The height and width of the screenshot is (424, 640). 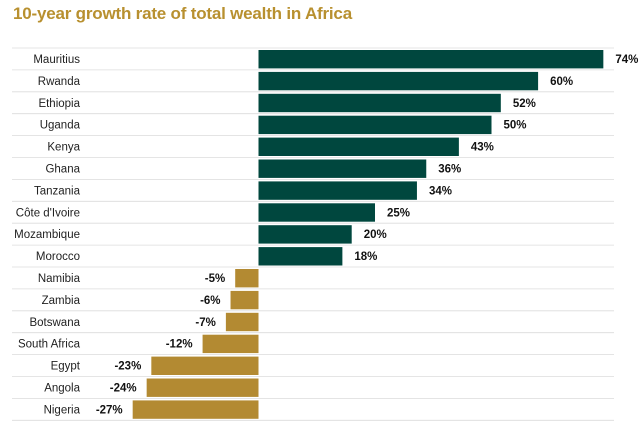 What do you see at coordinates (375, 235) in the screenshot?
I see `value-label: 20%` at bounding box center [375, 235].